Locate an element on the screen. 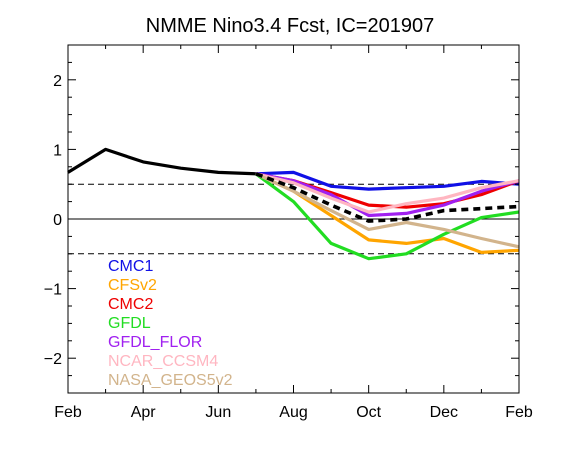 This screenshot has width=563, height=450. x-tick-label: Jun is located at coordinates (218, 412).